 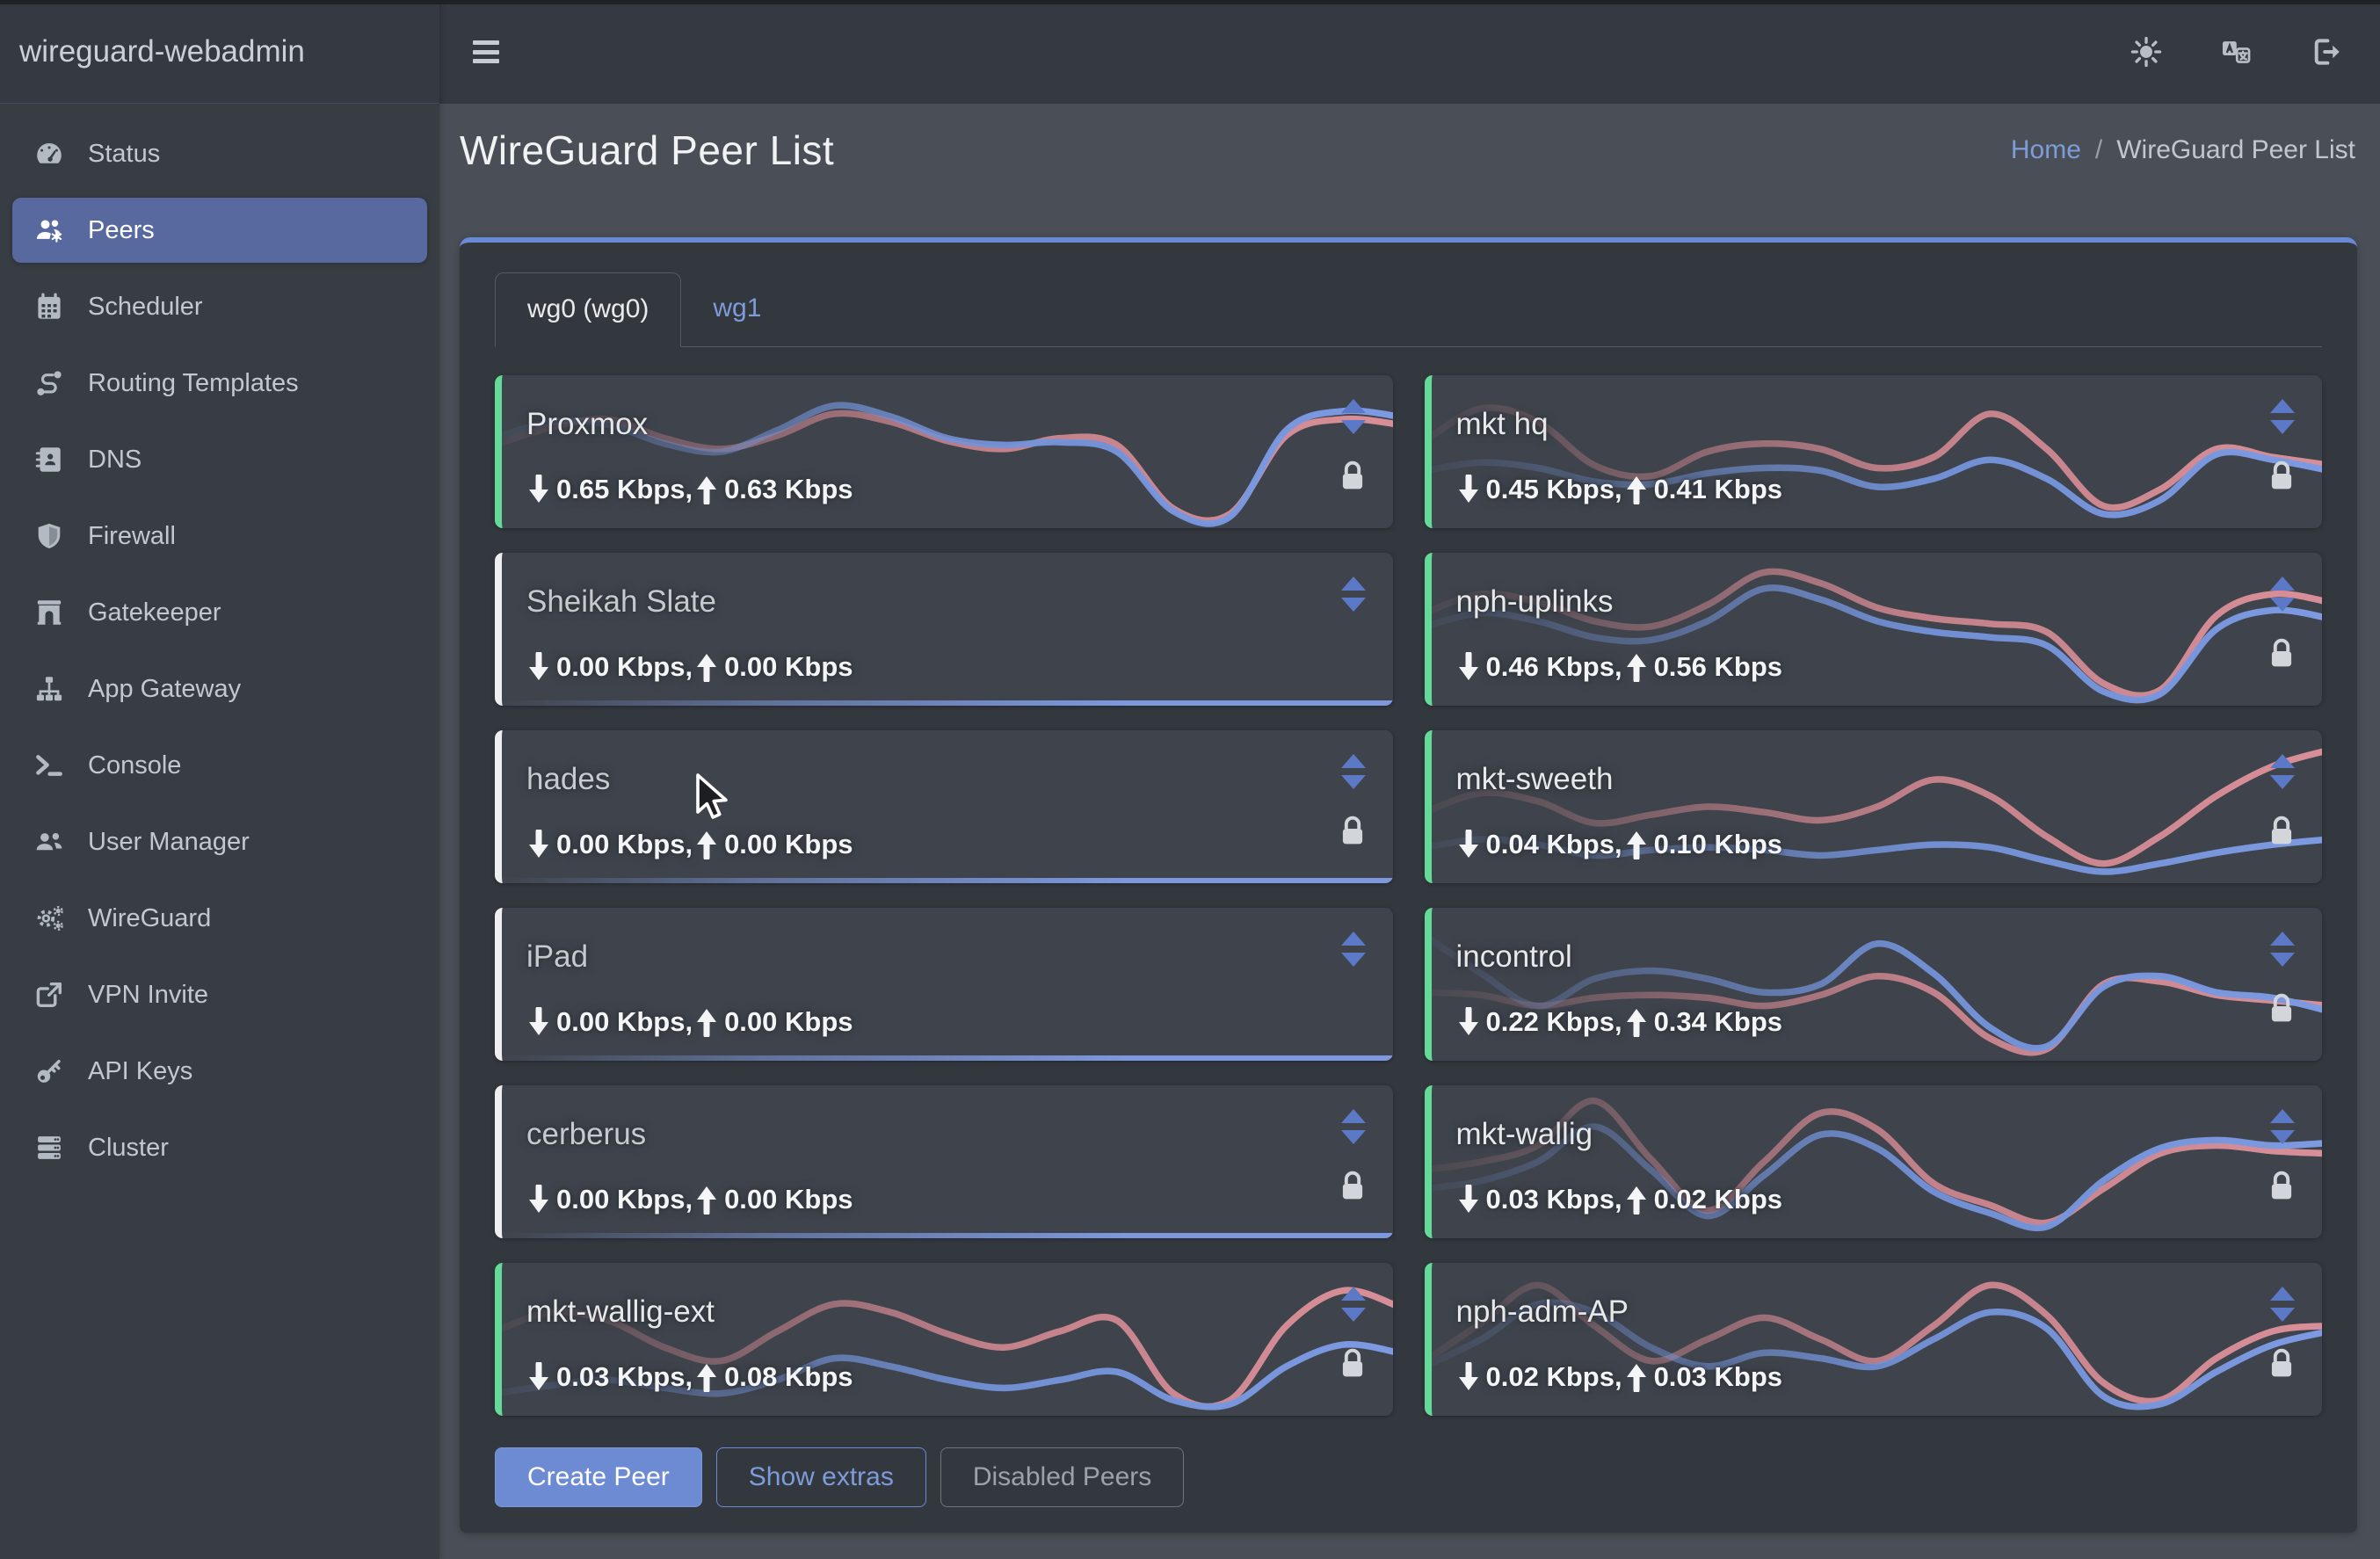 What do you see at coordinates (219, 383) in the screenshot?
I see `sidebar-item-routing-templates: Routing Templates` at bounding box center [219, 383].